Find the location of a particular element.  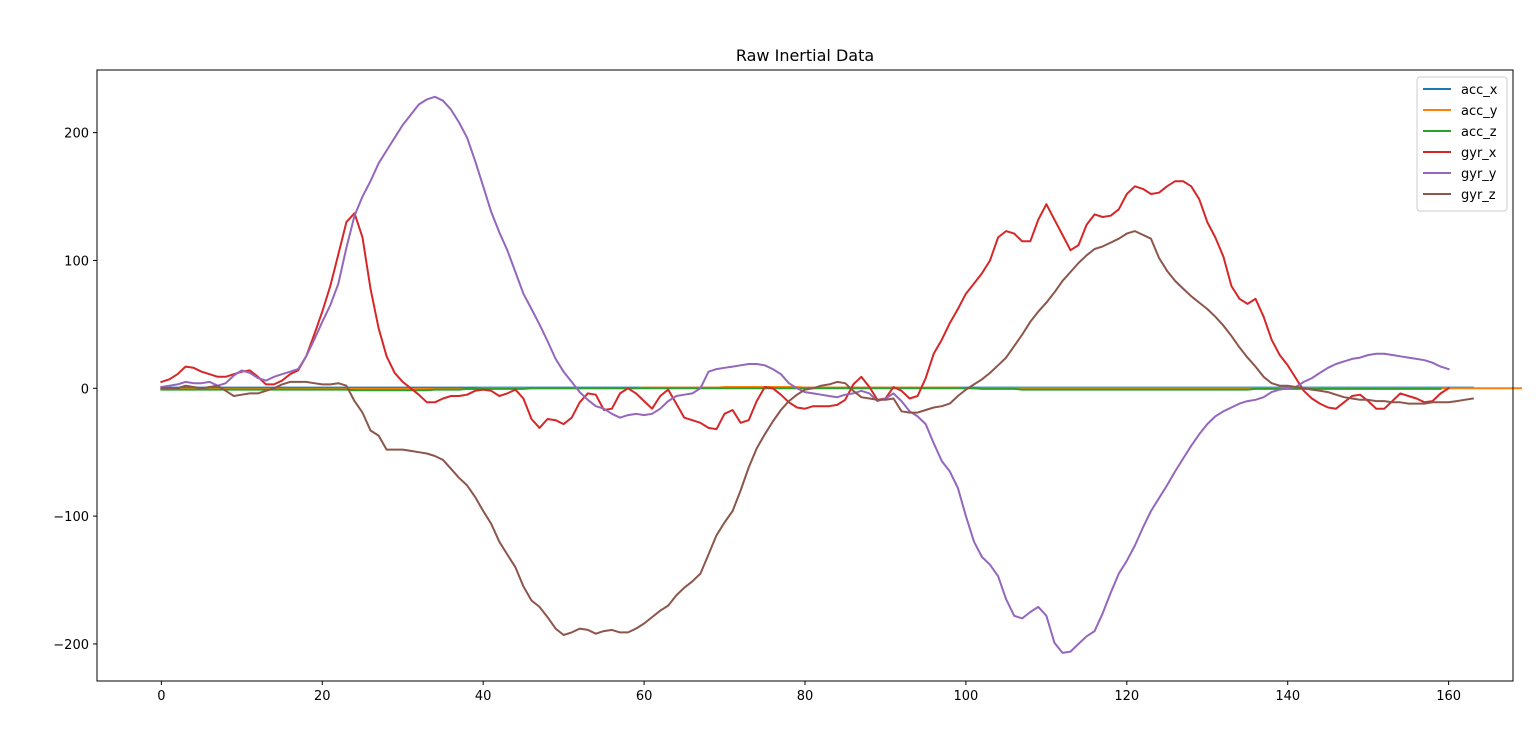

legend-label-acc-x: acc_x is located at coordinates (1479, 90).